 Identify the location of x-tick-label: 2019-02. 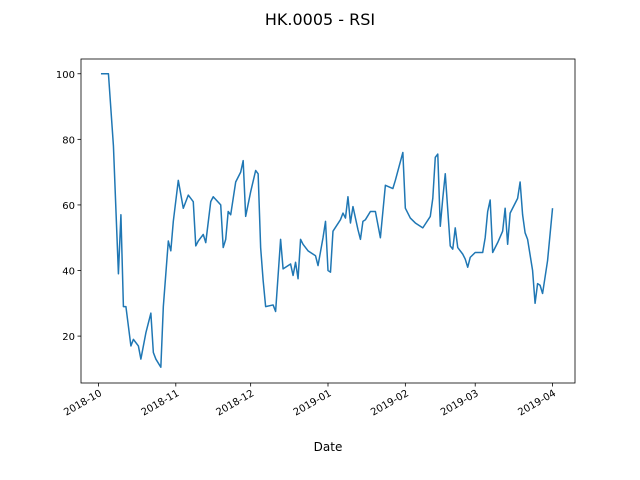
(390, 403).